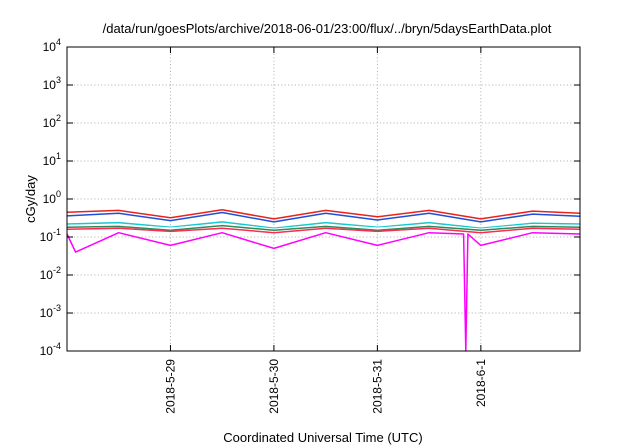 The height and width of the screenshot is (448, 640). What do you see at coordinates (377, 386) in the screenshot?
I see `x-tick-label: 2018-5-31` at bounding box center [377, 386].